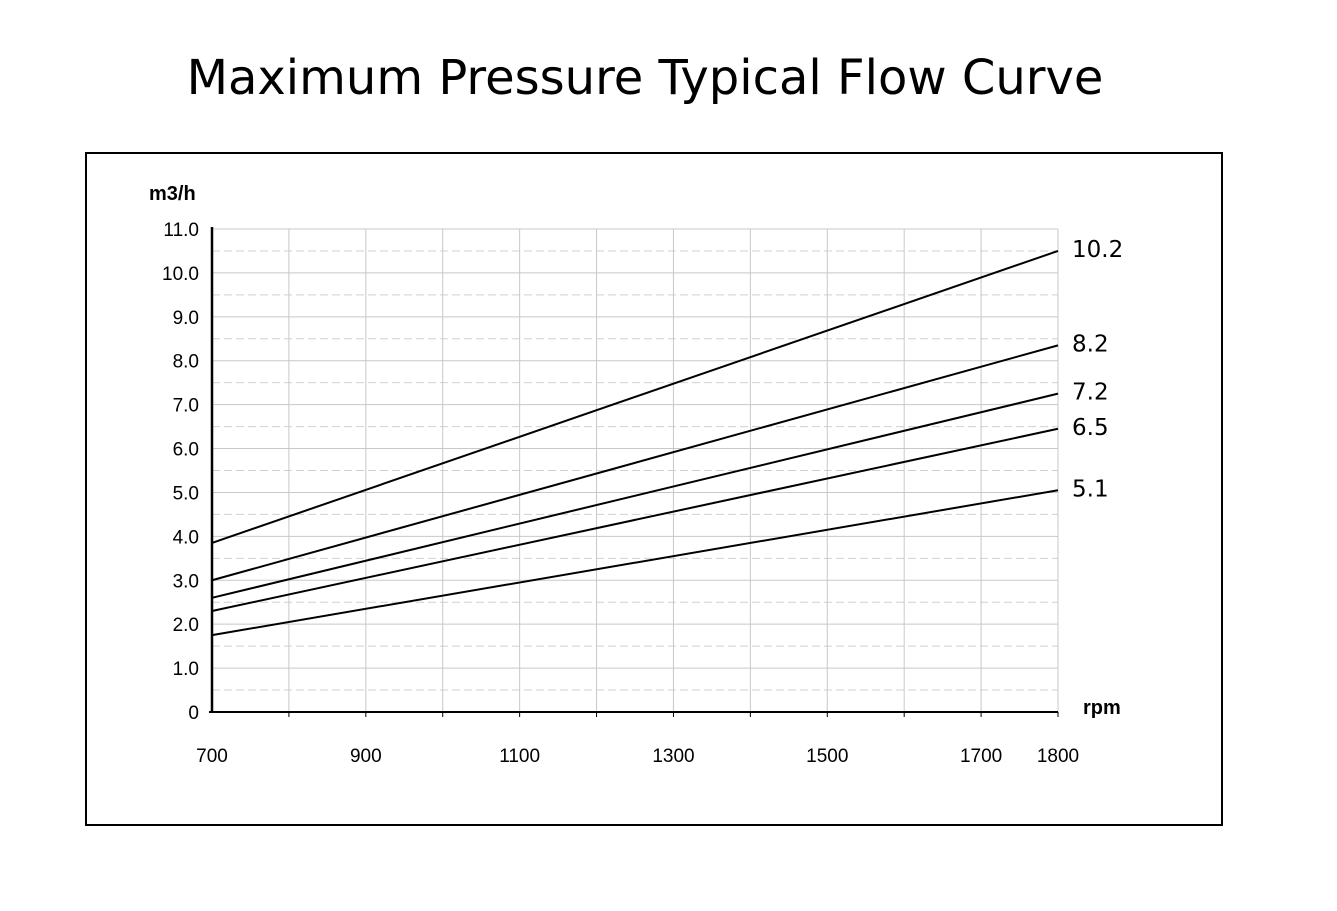  Describe the element at coordinates (212, 756) in the screenshot. I see `x-tick-label: 700` at that location.